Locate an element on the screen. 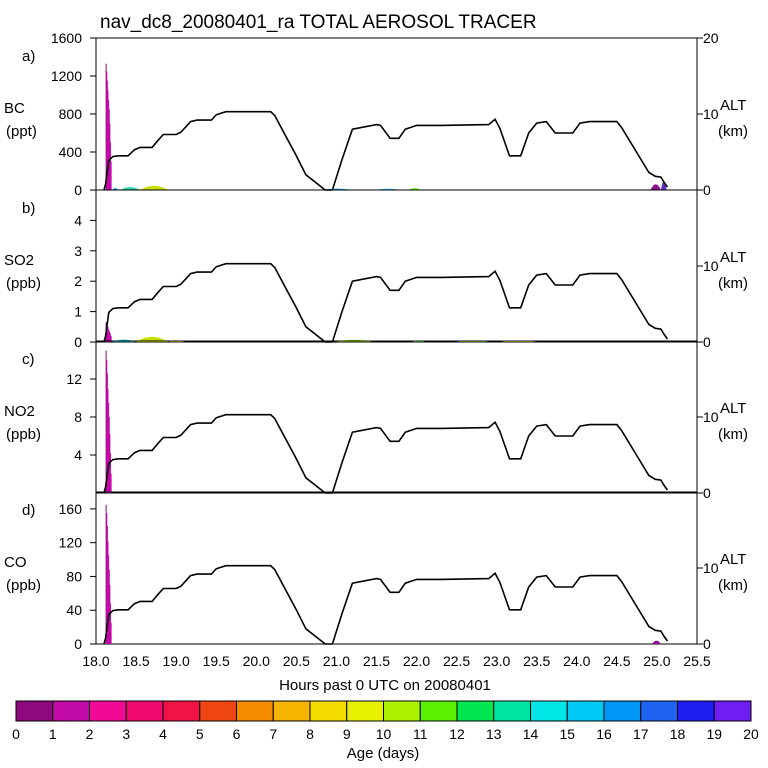 The image size is (768, 768). chart-title: nav_dc8_20080401_ra TOTAL AEROSOL TRACER is located at coordinates (318, 22).